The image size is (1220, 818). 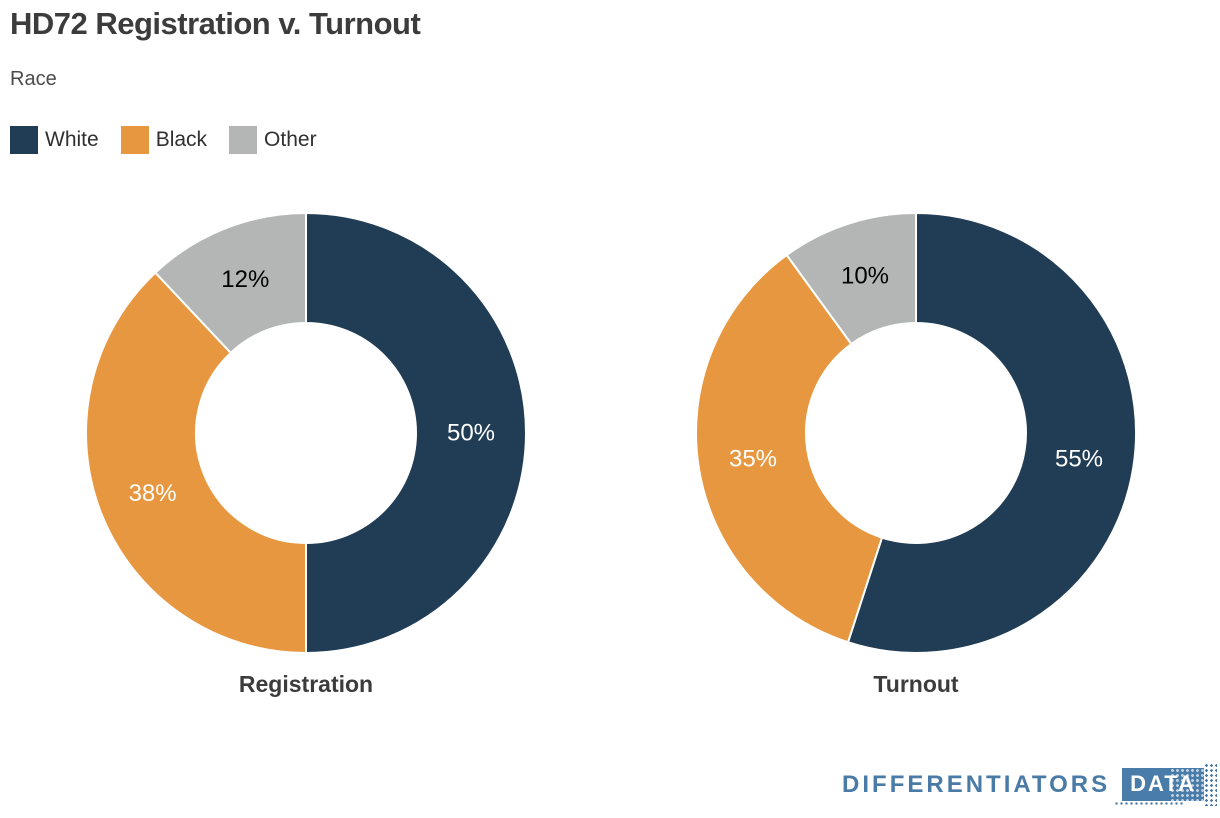 What do you see at coordinates (243, 140) in the screenshot?
I see `legend-swatch-other` at bounding box center [243, 140].